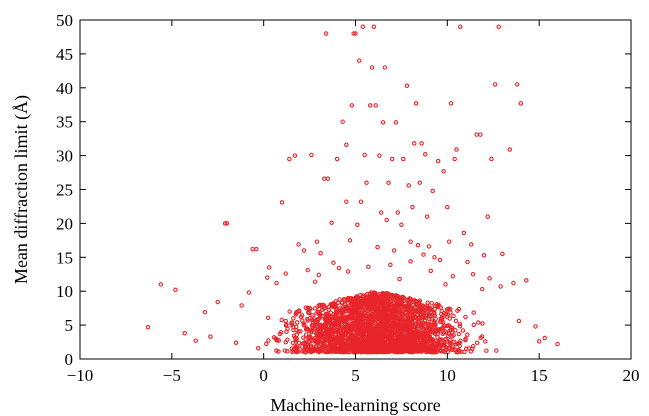 This screenshot has width=649, height=416. I want to click on x-tick-label: −5, so click(172, 375).